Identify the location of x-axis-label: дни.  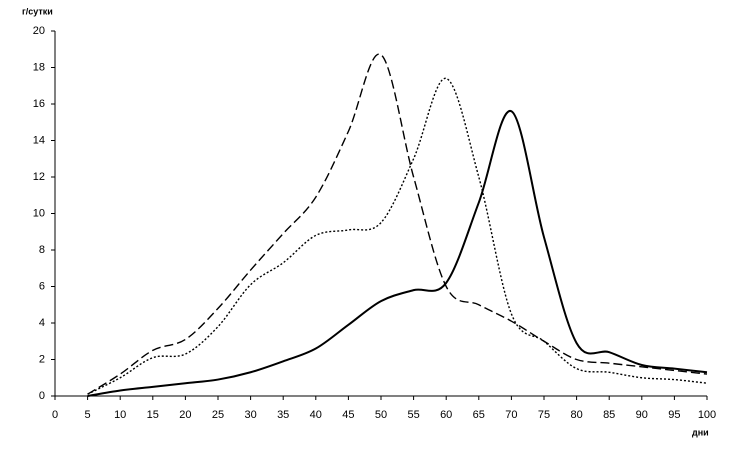
(700, 432).